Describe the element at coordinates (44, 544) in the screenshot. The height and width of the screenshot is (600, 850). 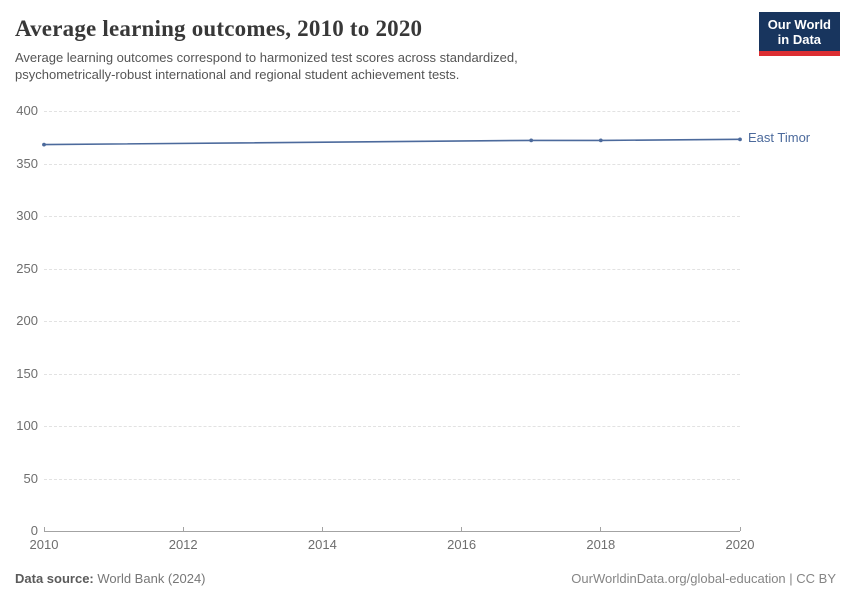
I see `x-axis-tick-label: 2010` at that location.